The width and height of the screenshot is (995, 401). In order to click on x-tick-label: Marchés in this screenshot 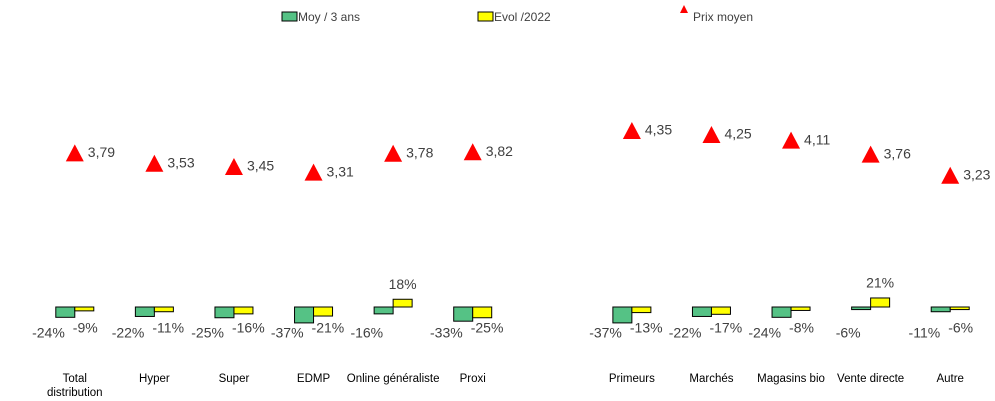, I will do `click(711, 379)`.